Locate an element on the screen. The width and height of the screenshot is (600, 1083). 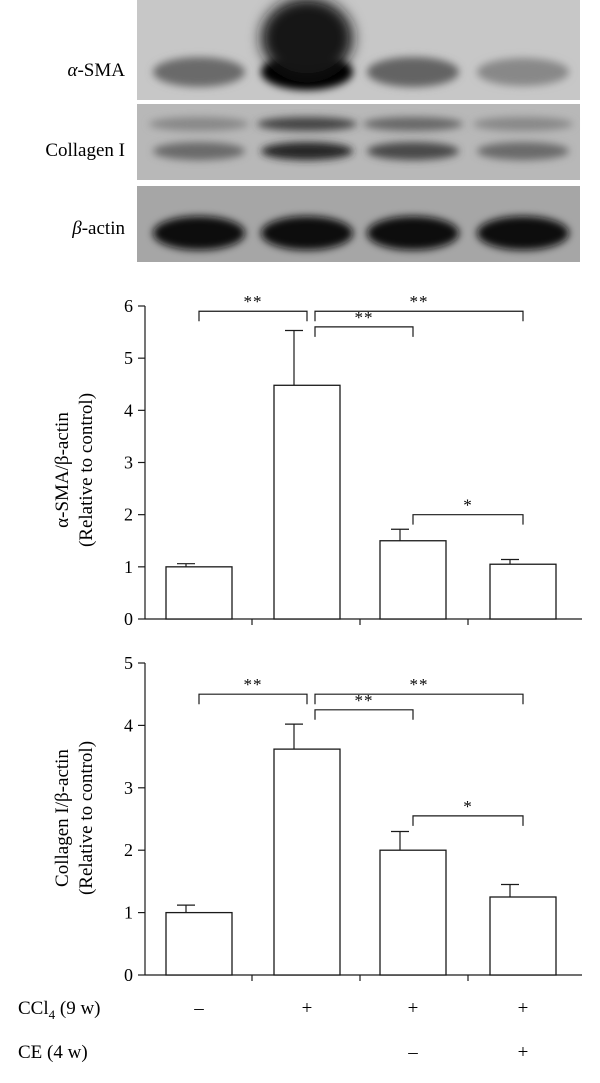
blot-collagen: Collagen I is located at coordinates (312, 142).